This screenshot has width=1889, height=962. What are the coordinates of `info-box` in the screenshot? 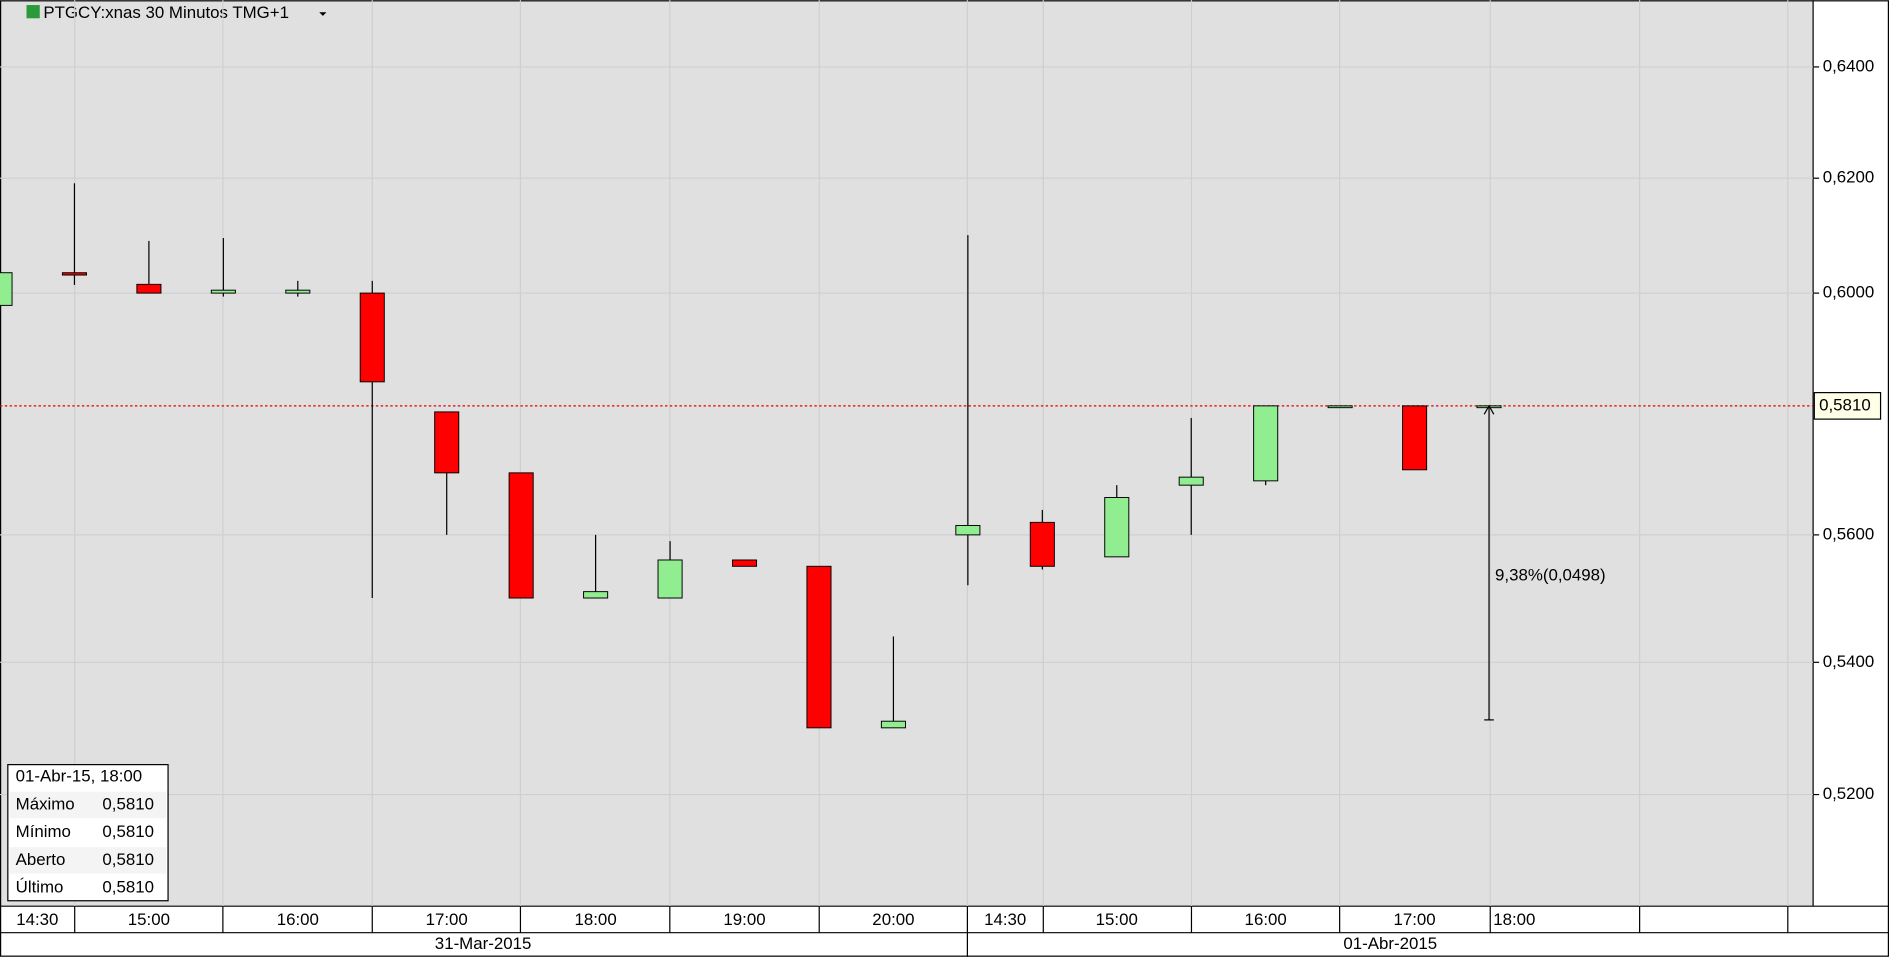 It's located at (88, 833).